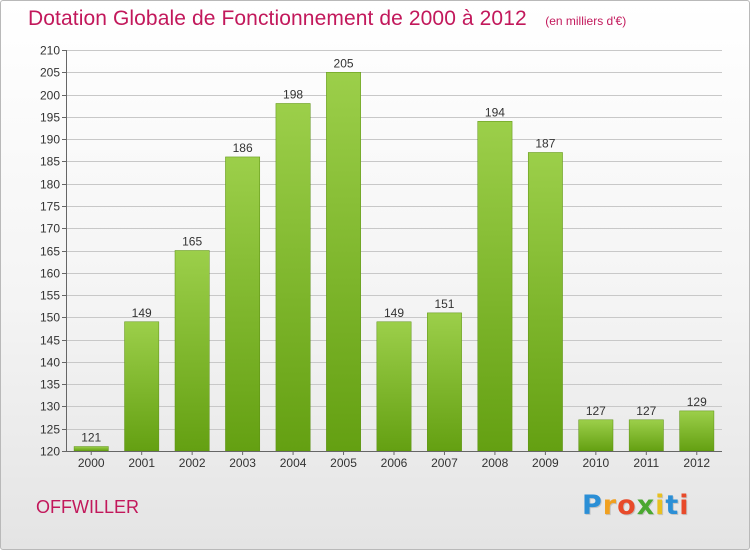 This screenshot has width=750, height=550. What do you see at coordinates (192, 242) in the screenshot?
I see `data-label: 165` at bounding box center [192, 242].